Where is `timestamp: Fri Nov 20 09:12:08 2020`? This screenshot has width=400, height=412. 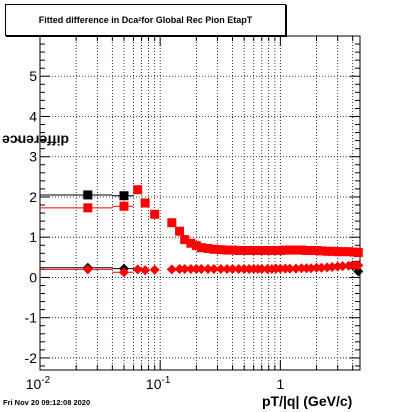
timestamp: Fri Nov 20 09:12:08 2020 is located at coordinates (47, 402).